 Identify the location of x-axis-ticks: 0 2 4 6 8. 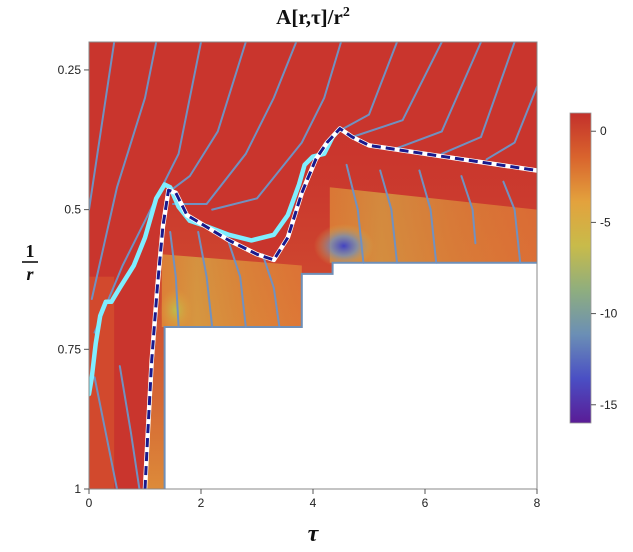
(313, 499).